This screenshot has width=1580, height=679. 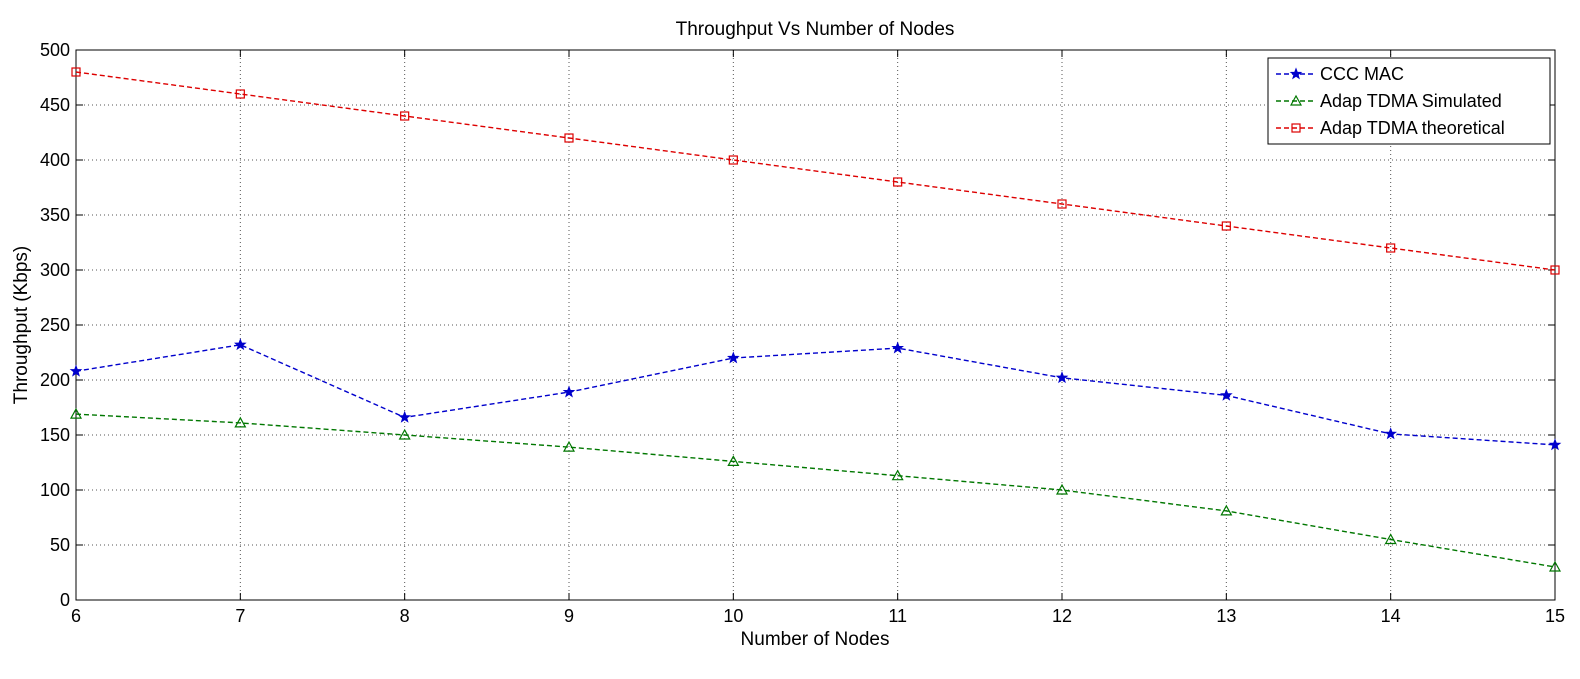 I want to click on x-tick-label: 11, so click(x=897, y=616).